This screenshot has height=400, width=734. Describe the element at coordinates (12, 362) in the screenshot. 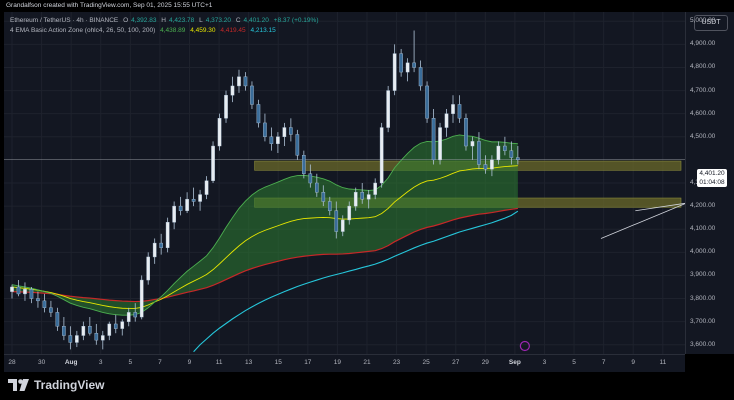

I see `time-tick-label: 28` at that location.